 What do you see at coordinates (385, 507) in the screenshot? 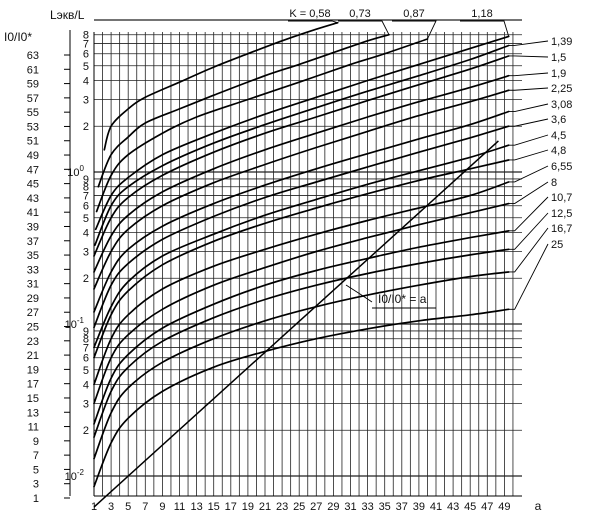
I see `x-tick-label: 35` at bounding box center [385, 507].